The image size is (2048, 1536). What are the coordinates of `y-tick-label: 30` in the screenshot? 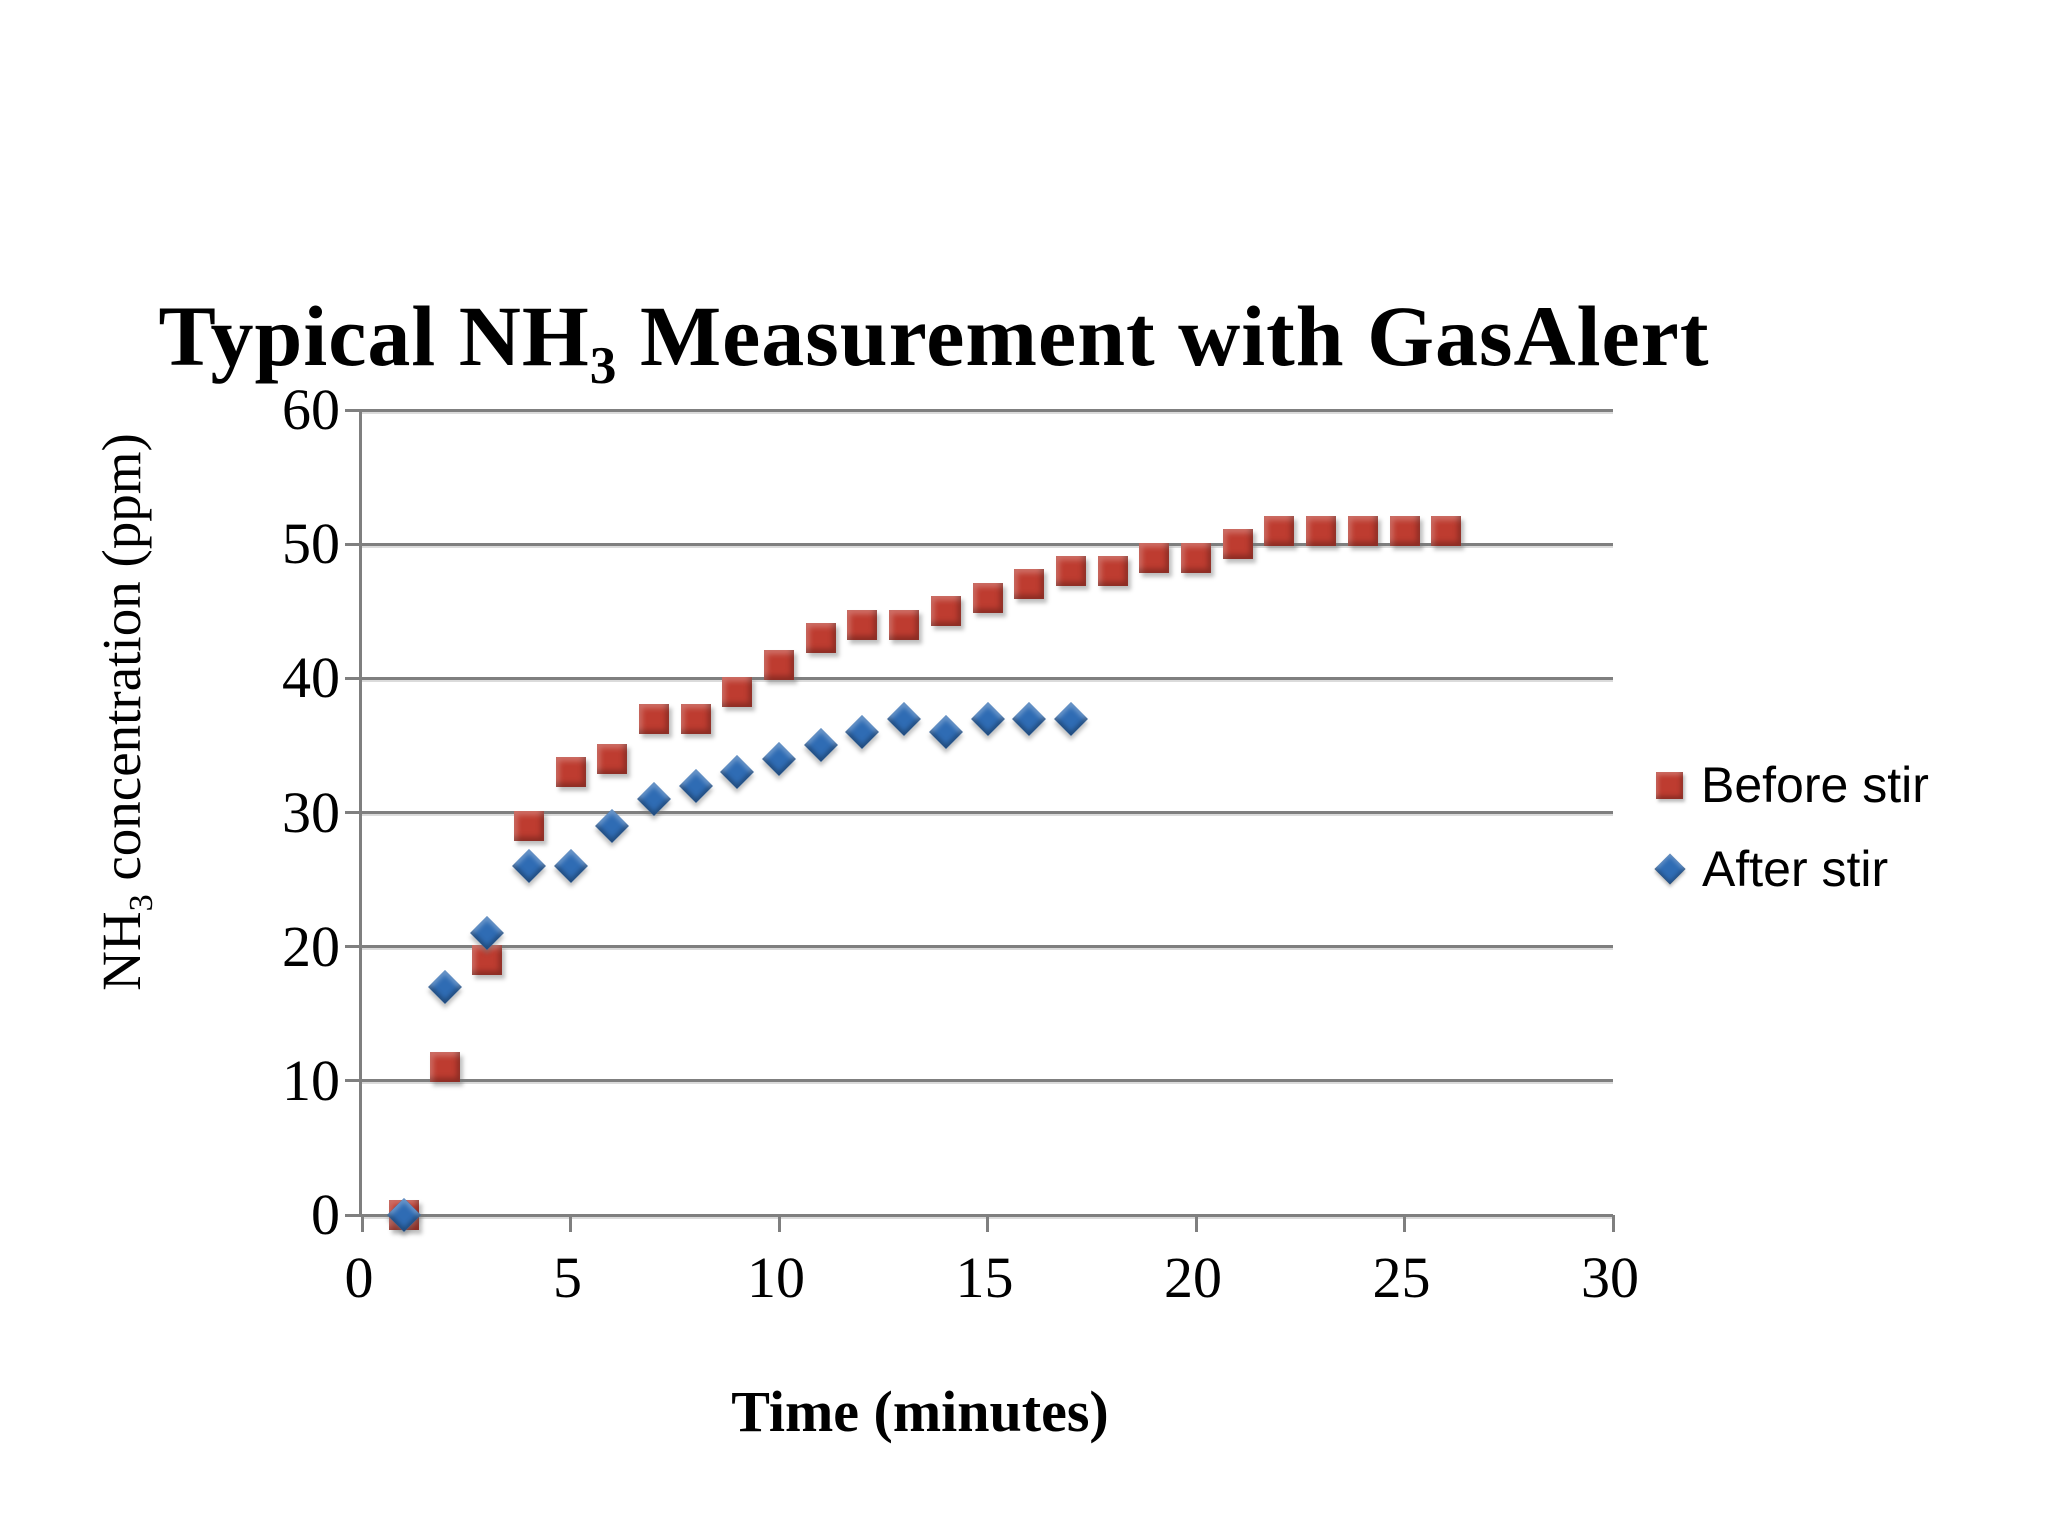 It's located at (311, 812).